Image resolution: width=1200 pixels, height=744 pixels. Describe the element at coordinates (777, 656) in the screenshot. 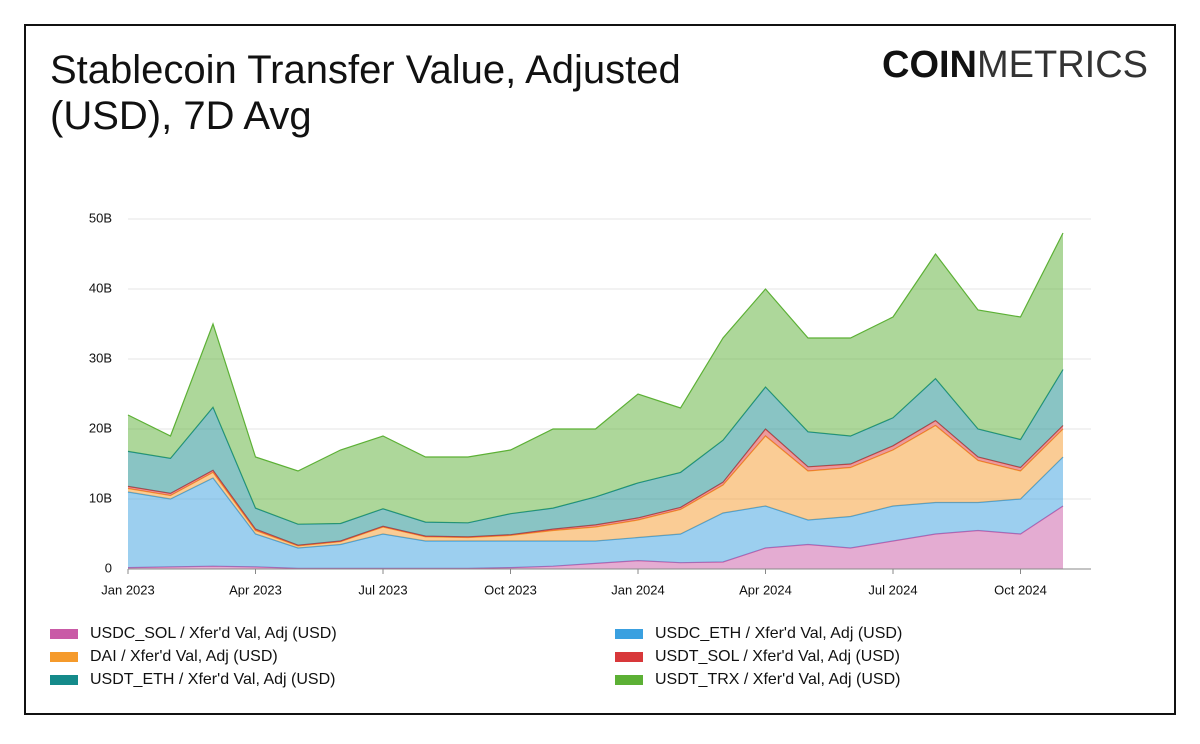

I see `legend-label: USDT_SOL / Xfer'd Val, Adj (USD)` at that location.